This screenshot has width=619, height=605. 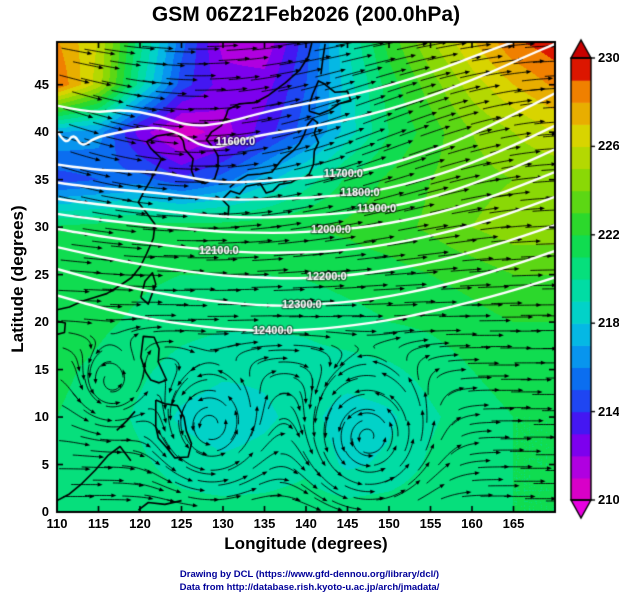 I want to click on colorbar-tick-label: 230, so click(x=608, y=57).